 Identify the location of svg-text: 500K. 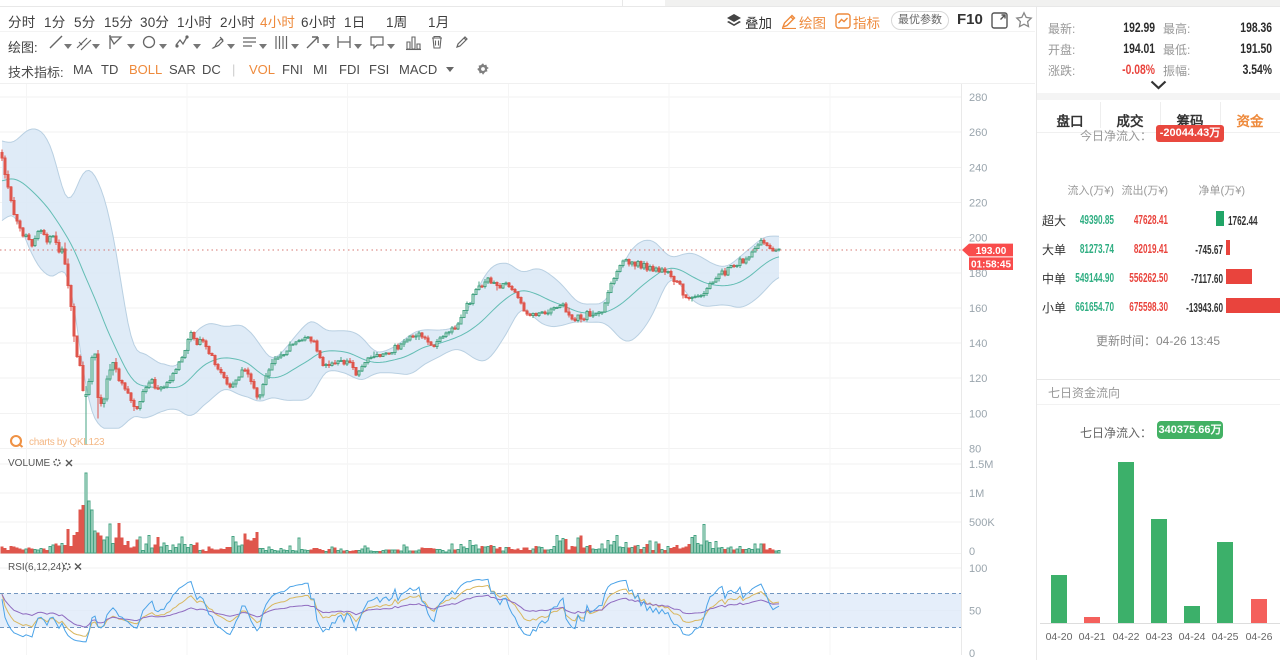
(982, 523).